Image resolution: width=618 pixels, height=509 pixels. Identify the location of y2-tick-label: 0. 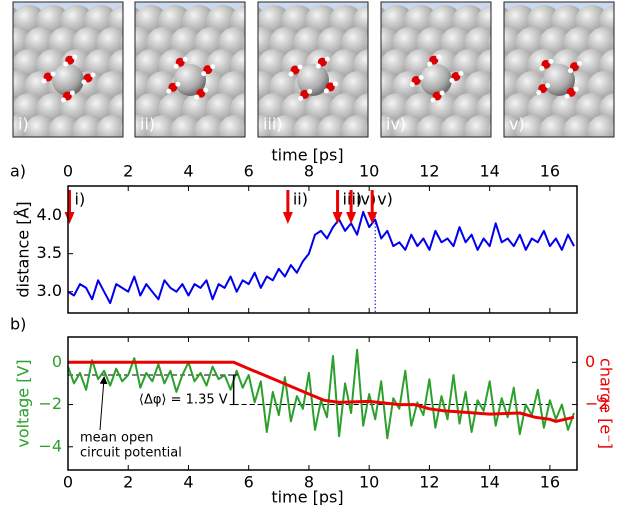
(590, 361).